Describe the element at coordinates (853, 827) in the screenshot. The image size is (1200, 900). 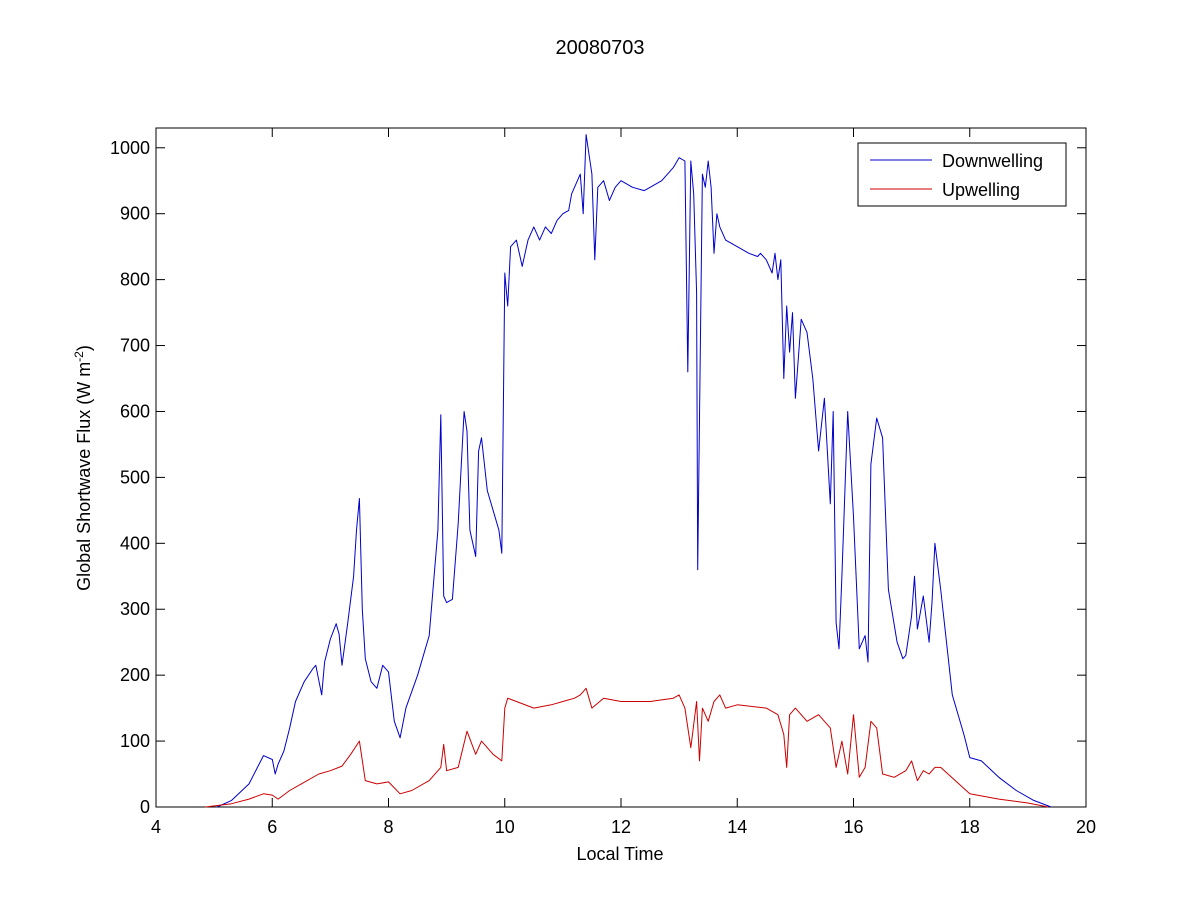
I see `x-tick-label: 16` at that location.